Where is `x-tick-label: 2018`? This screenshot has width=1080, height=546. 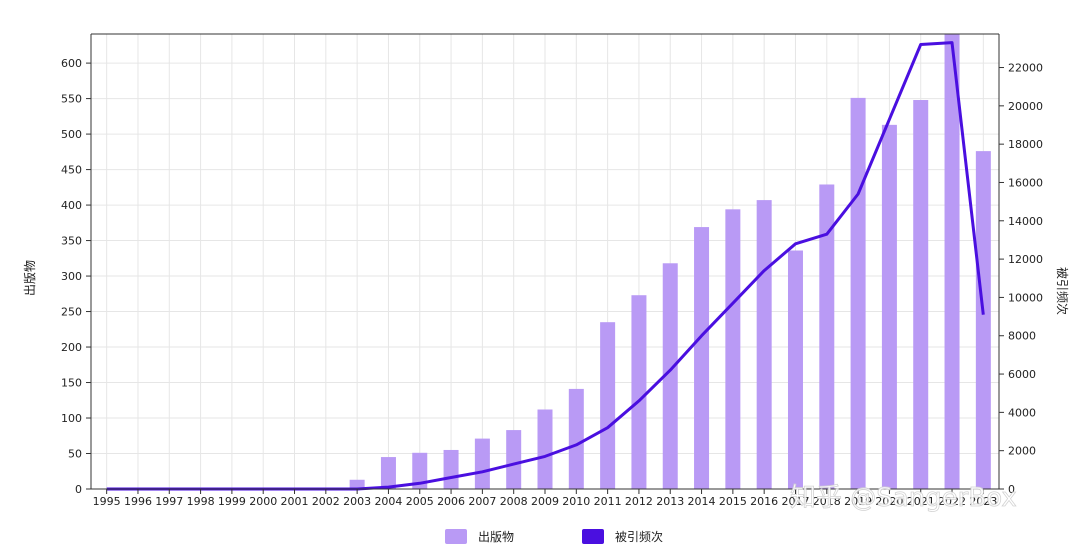
x-tick-label: 2018 is located at coordinates (827, 501).